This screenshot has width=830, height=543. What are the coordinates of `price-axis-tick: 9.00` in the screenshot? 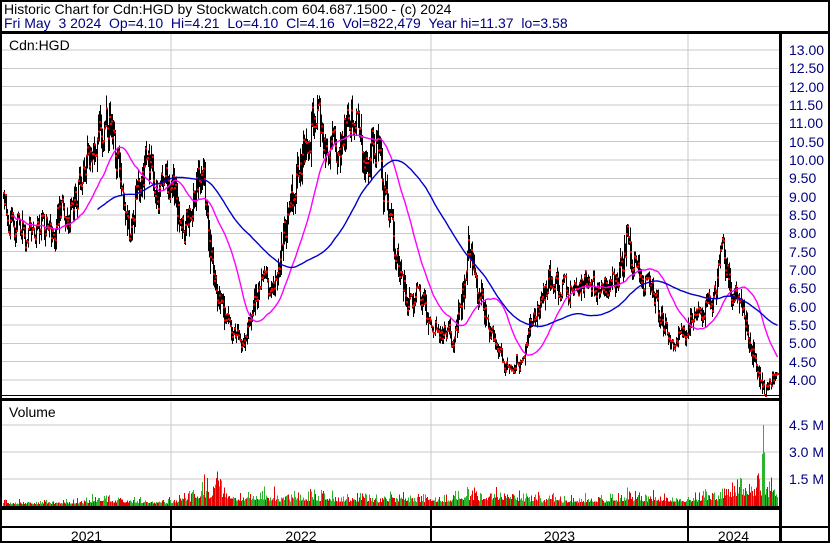 It's located at (803, 196).